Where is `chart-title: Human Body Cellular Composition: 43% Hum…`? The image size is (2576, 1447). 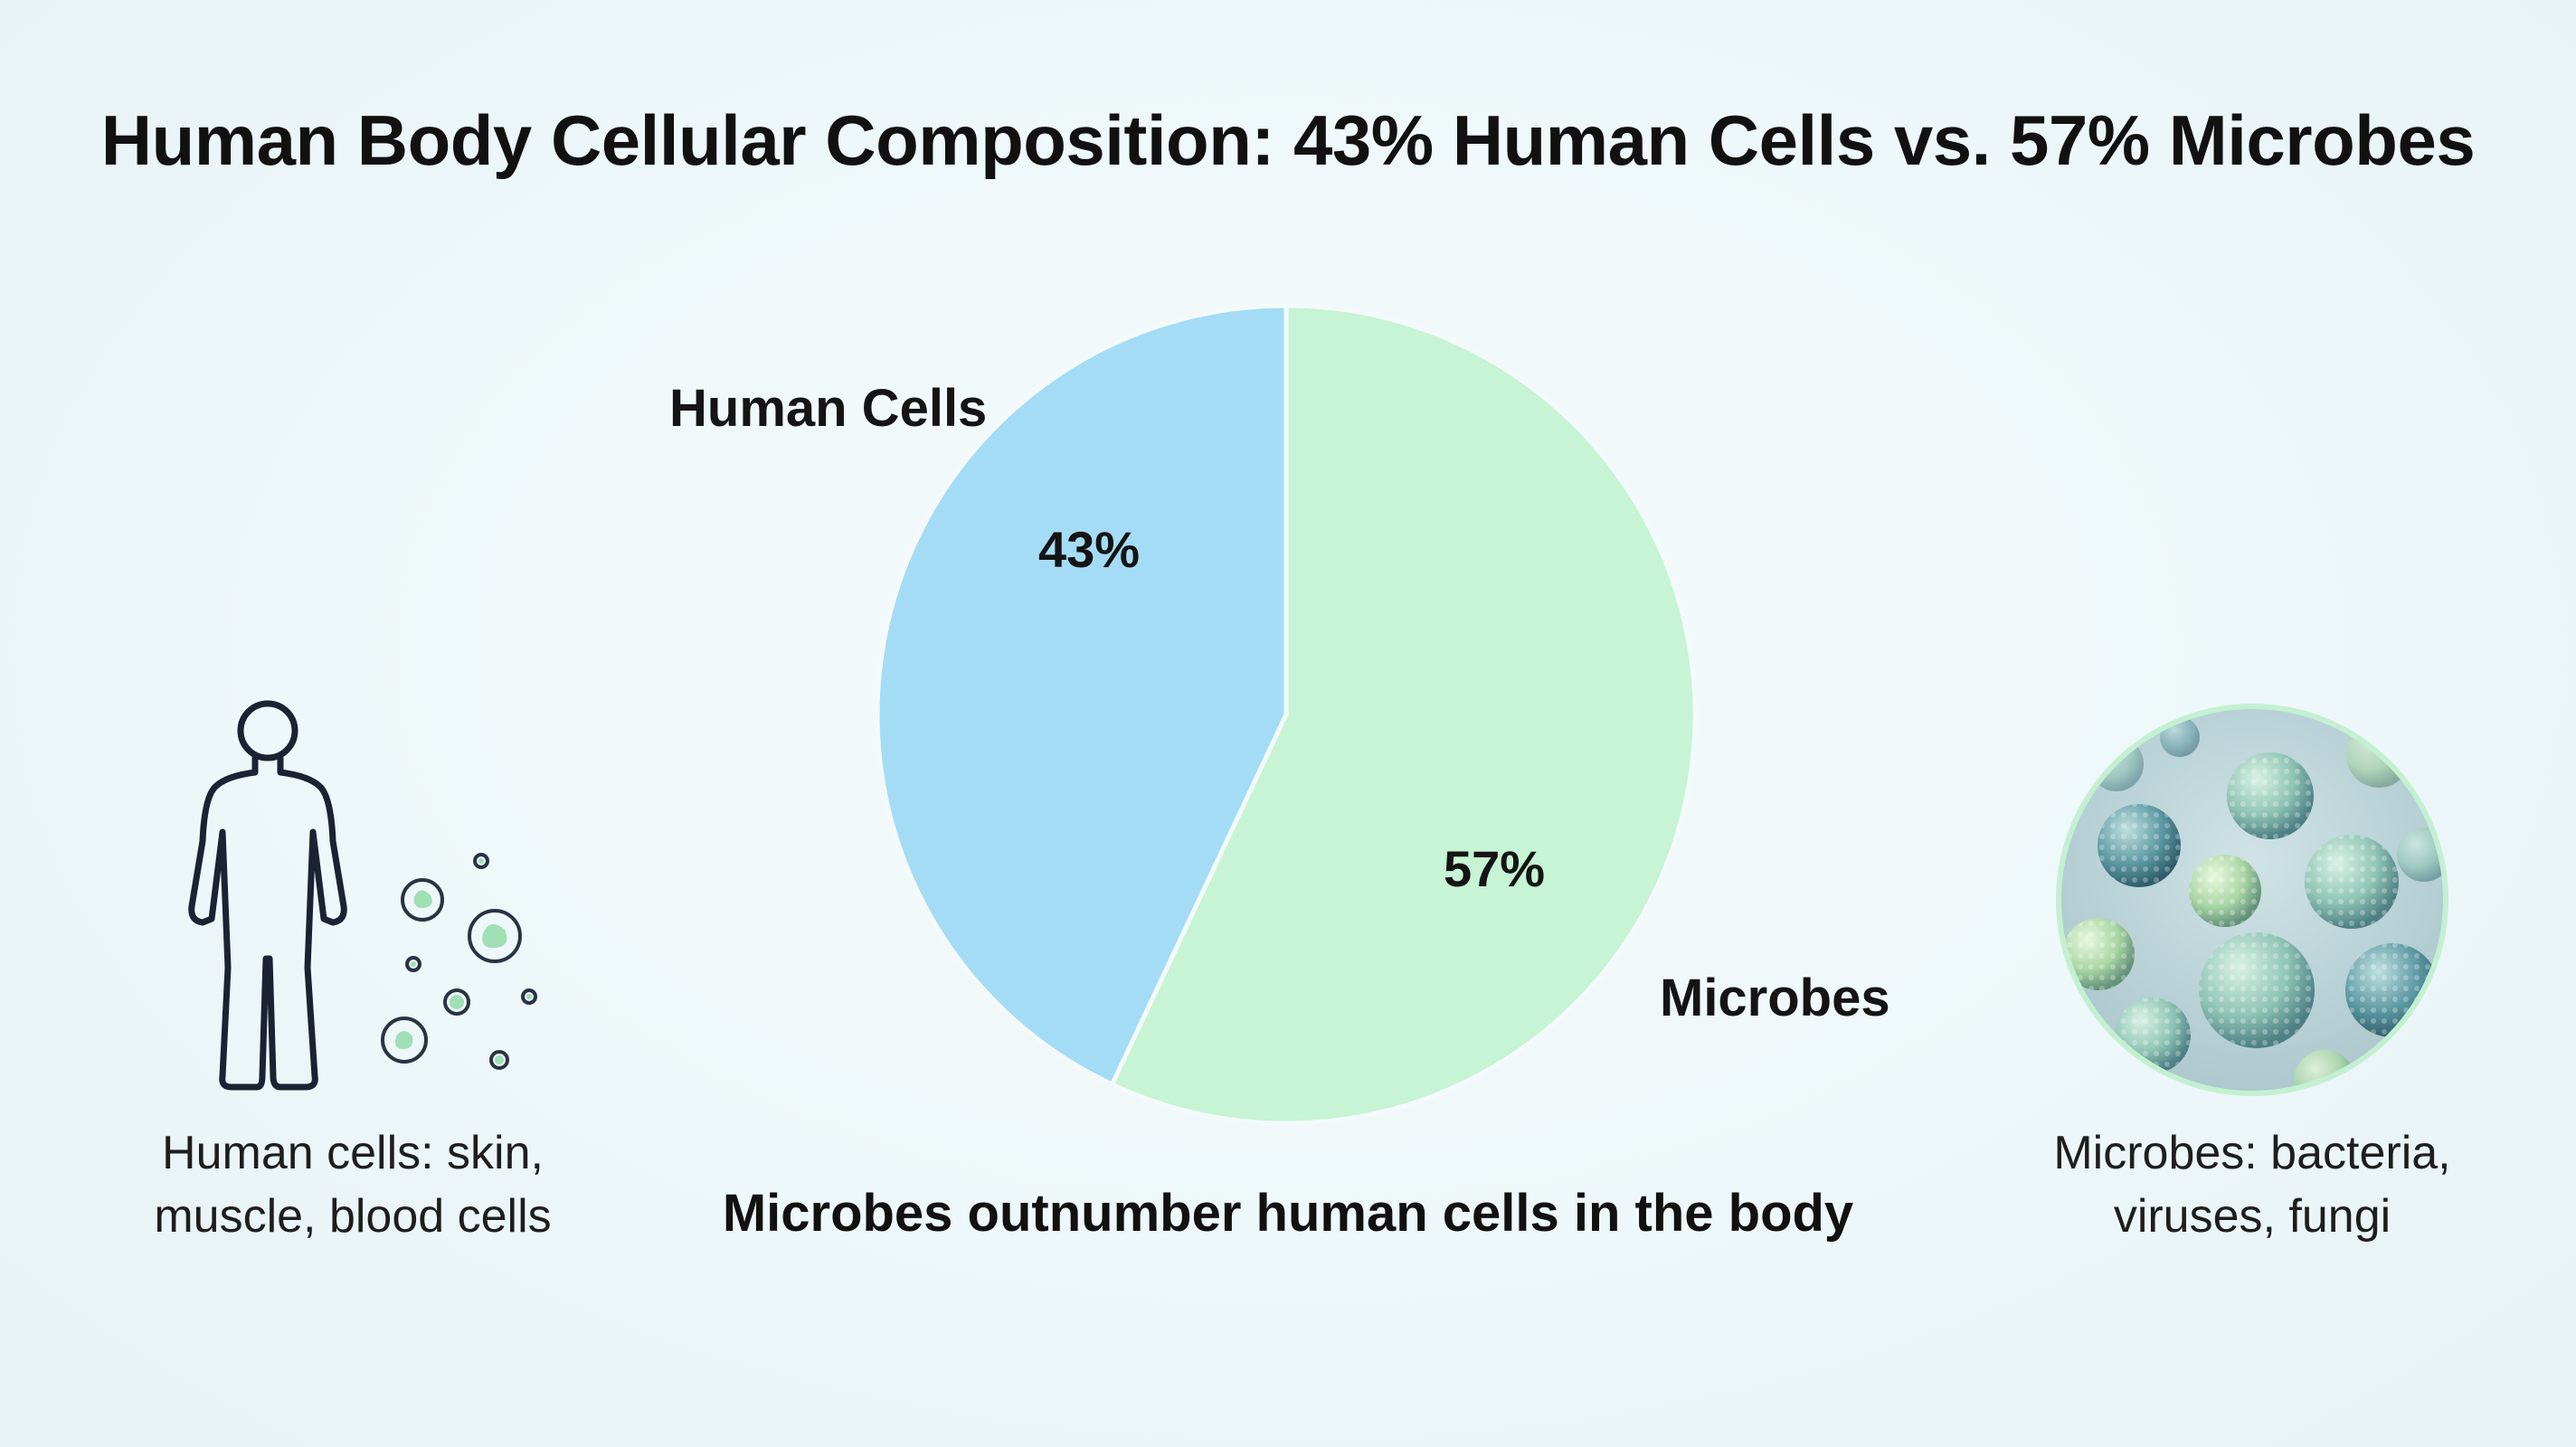 chart-title: Human Body Cellular Composition: 43% Hum… is located at coordinates (1288, 140).